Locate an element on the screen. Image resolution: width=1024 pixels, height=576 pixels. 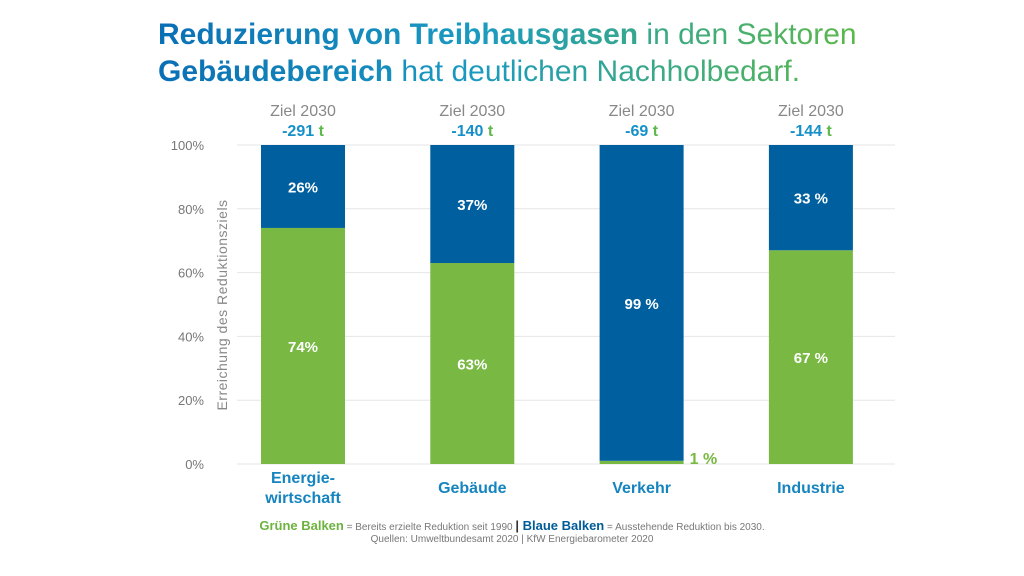
category-label: wirtschaft is located at coordinates (302, 498).